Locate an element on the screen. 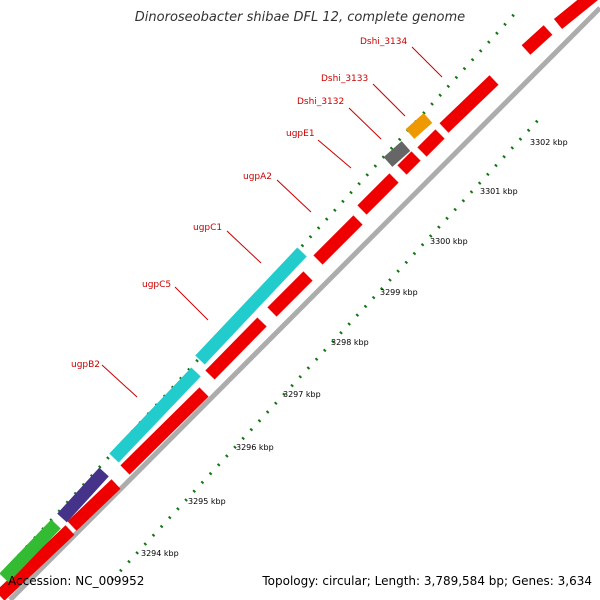 This screenshot has width=600, height=600. kbp-label: 3302 kbp is located at coordinates (549, 142).